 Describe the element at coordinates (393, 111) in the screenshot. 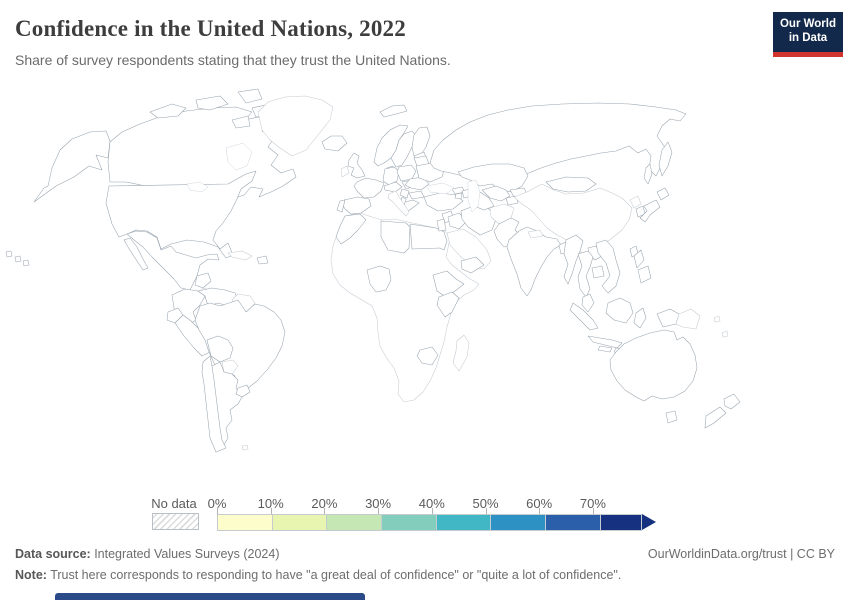

I see `country-svalbard` at that location.